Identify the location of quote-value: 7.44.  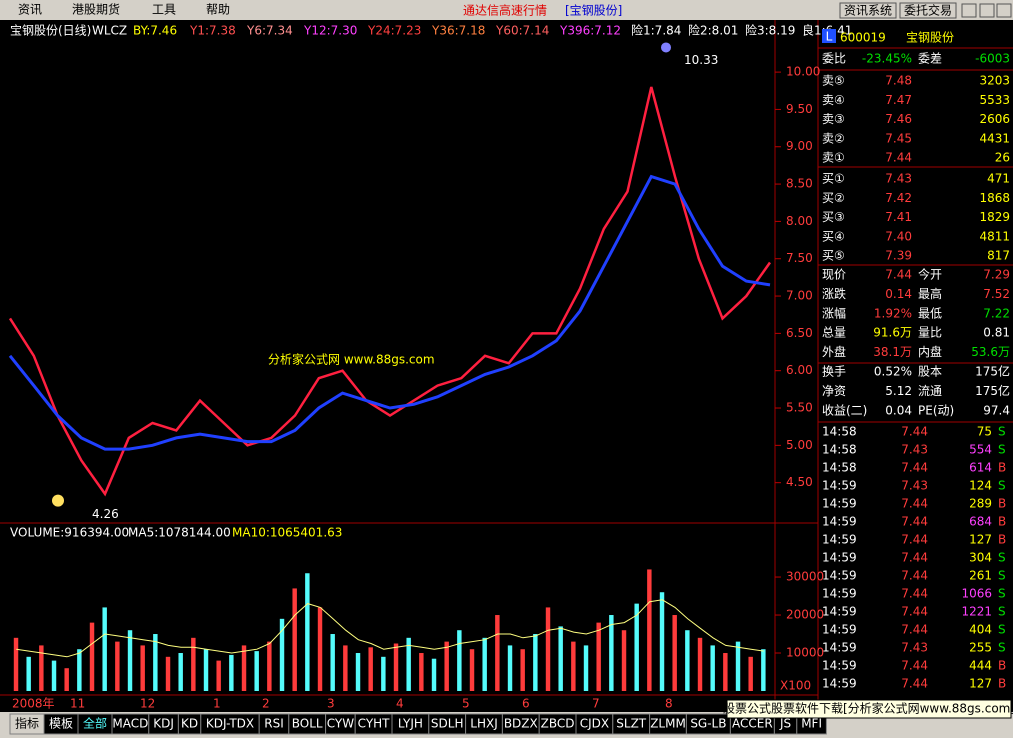
(898, 275).